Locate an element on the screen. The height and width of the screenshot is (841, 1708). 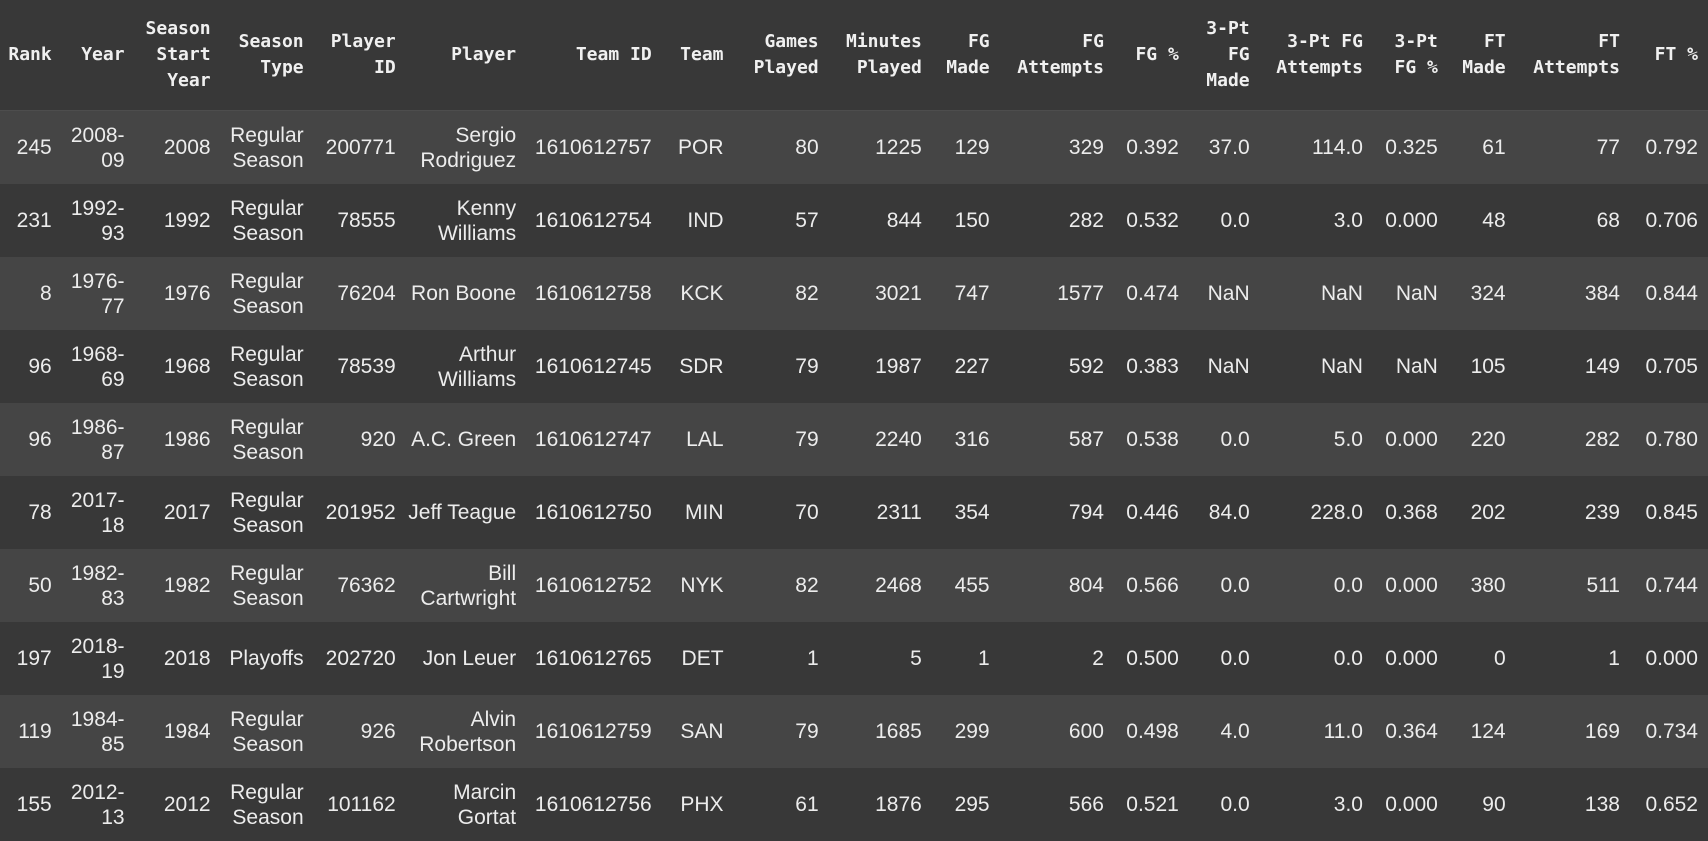
table-cell: 1577 is located at coordinates (1057, 293).